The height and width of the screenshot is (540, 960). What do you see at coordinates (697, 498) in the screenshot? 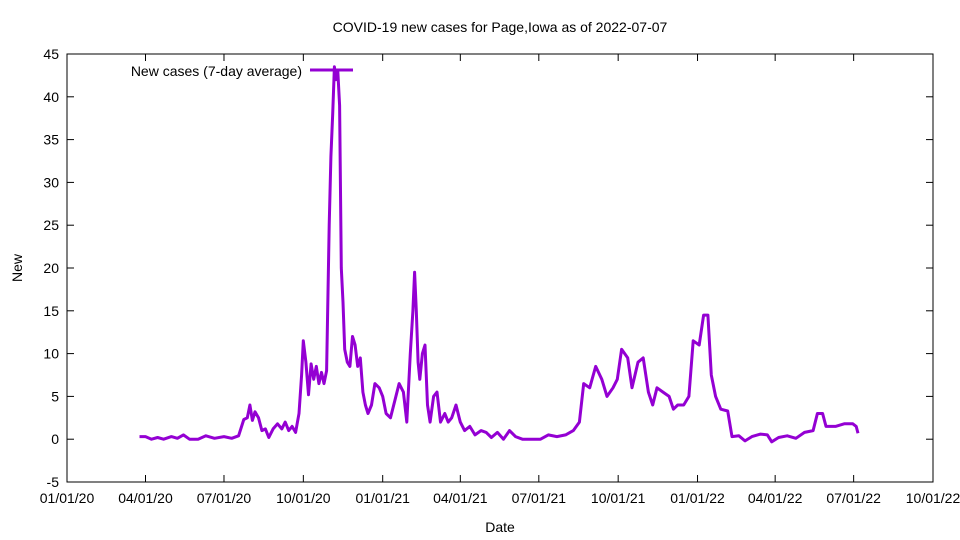
I see `x-tick-label: 01/01/22` at bounding box center [697, 498].